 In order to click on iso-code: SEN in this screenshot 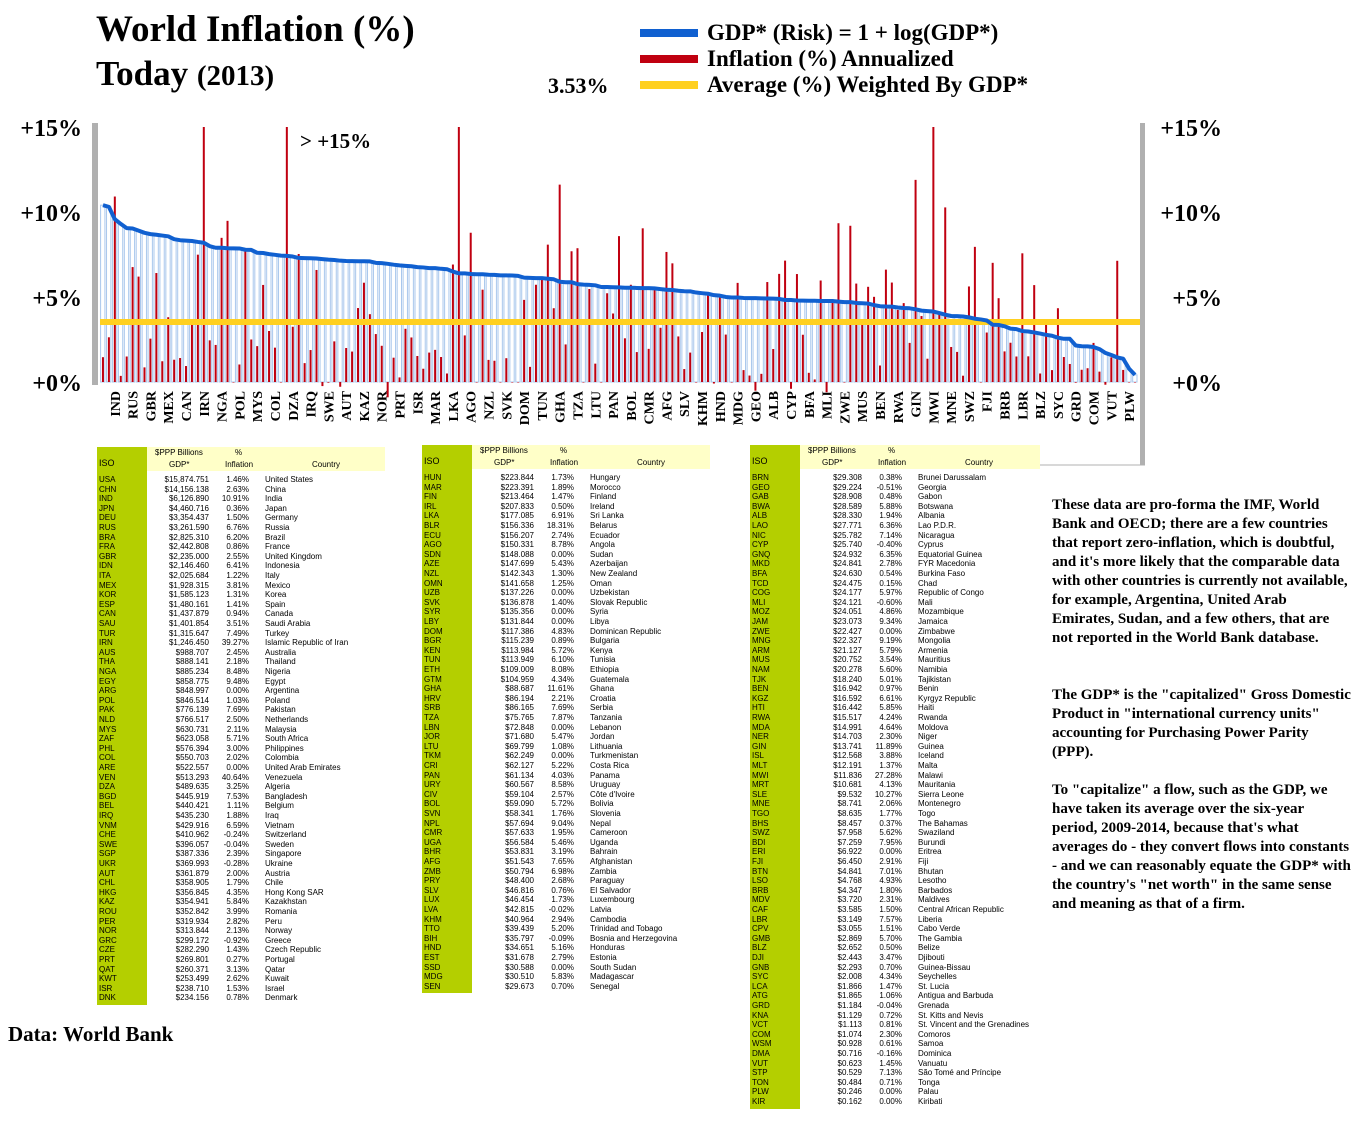, I will do `click(432, 986)`.